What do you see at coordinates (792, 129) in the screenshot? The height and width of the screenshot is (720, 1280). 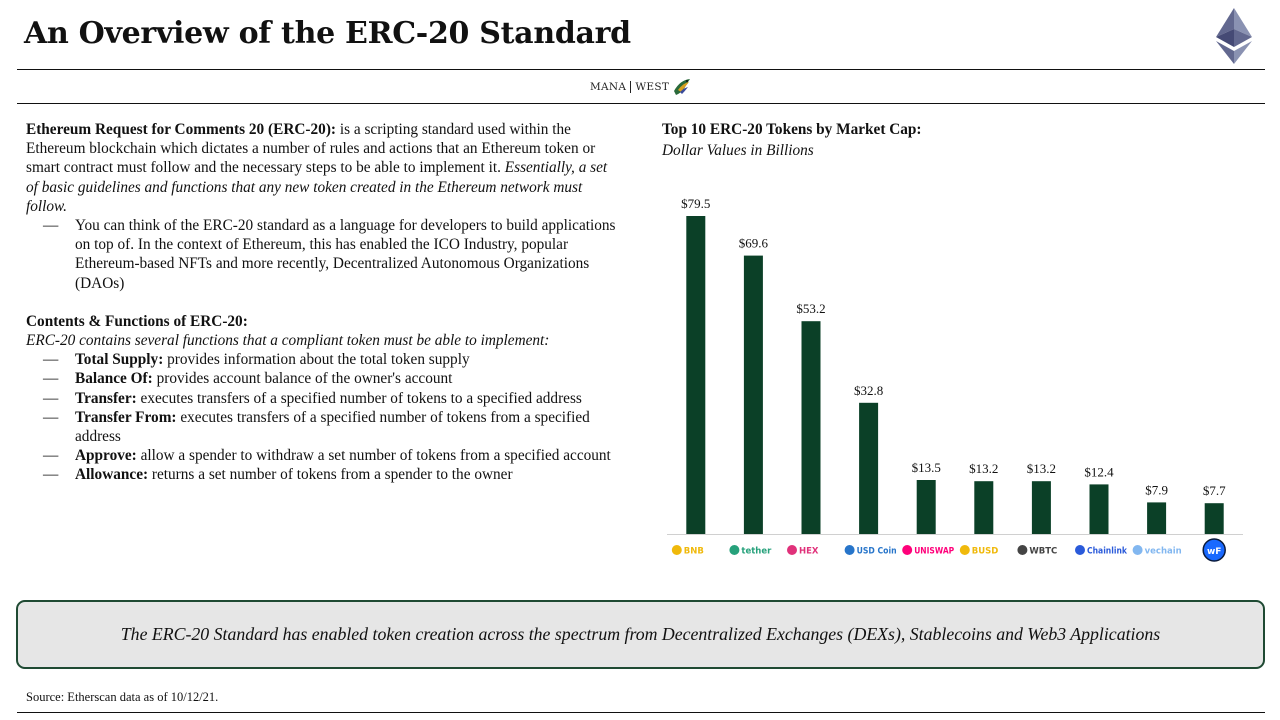 I see `chart-title: Top 10 ERC-20 Tokens by Market Cap:` at bounding box center [792, 129].